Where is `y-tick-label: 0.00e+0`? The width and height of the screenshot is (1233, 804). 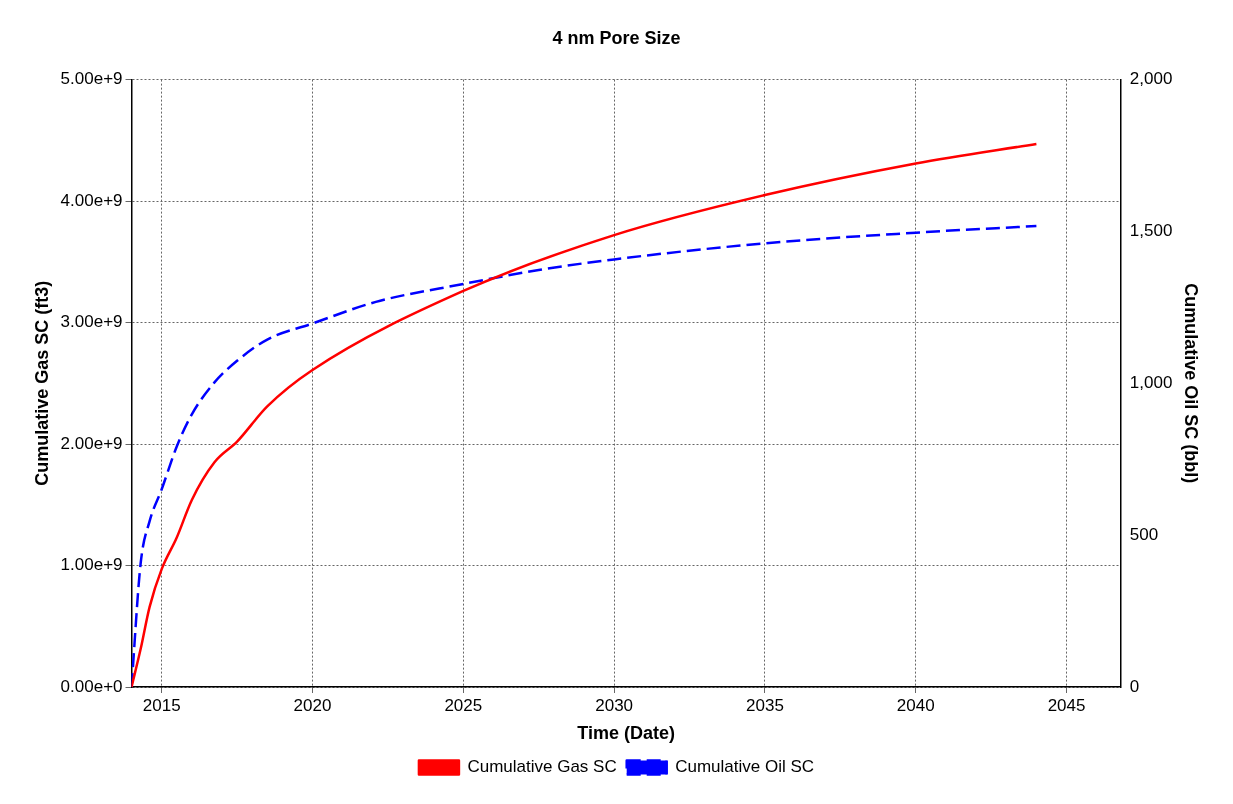 y-tick-label: 0.00e+0 is located at coordinates (91, 686).